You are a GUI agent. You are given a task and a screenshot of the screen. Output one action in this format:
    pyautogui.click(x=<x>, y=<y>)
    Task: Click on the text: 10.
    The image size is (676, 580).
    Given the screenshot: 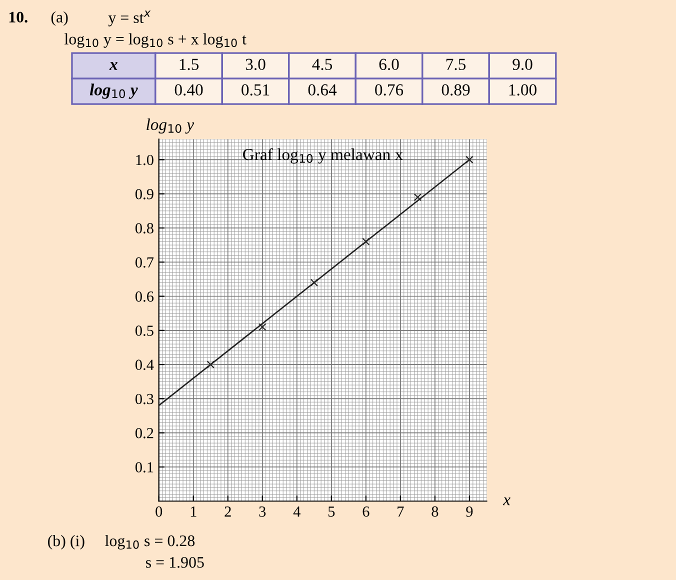 What is the action you would take?
    pyautogui.click(x=18, y=17)
    